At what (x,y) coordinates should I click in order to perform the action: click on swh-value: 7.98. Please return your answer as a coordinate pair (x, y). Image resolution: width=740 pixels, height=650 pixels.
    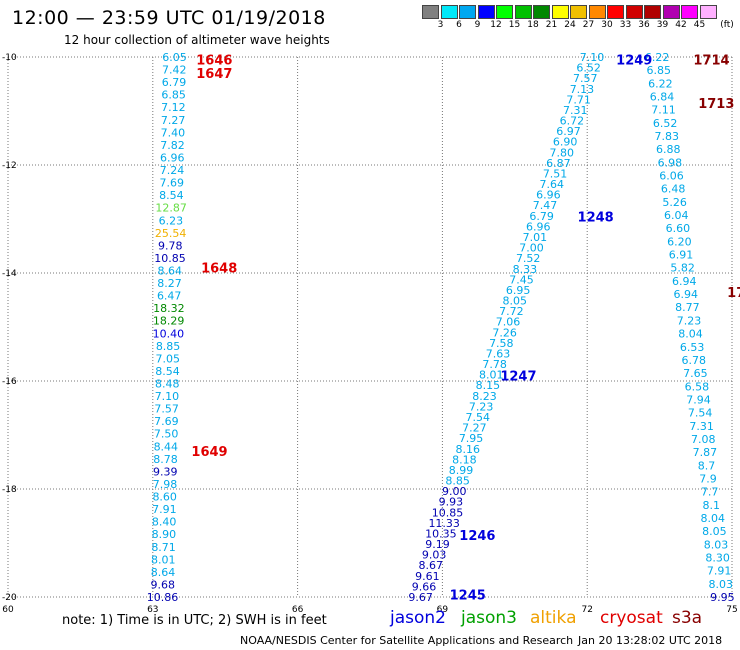
    Looking at the image, I should click on (165, 484).